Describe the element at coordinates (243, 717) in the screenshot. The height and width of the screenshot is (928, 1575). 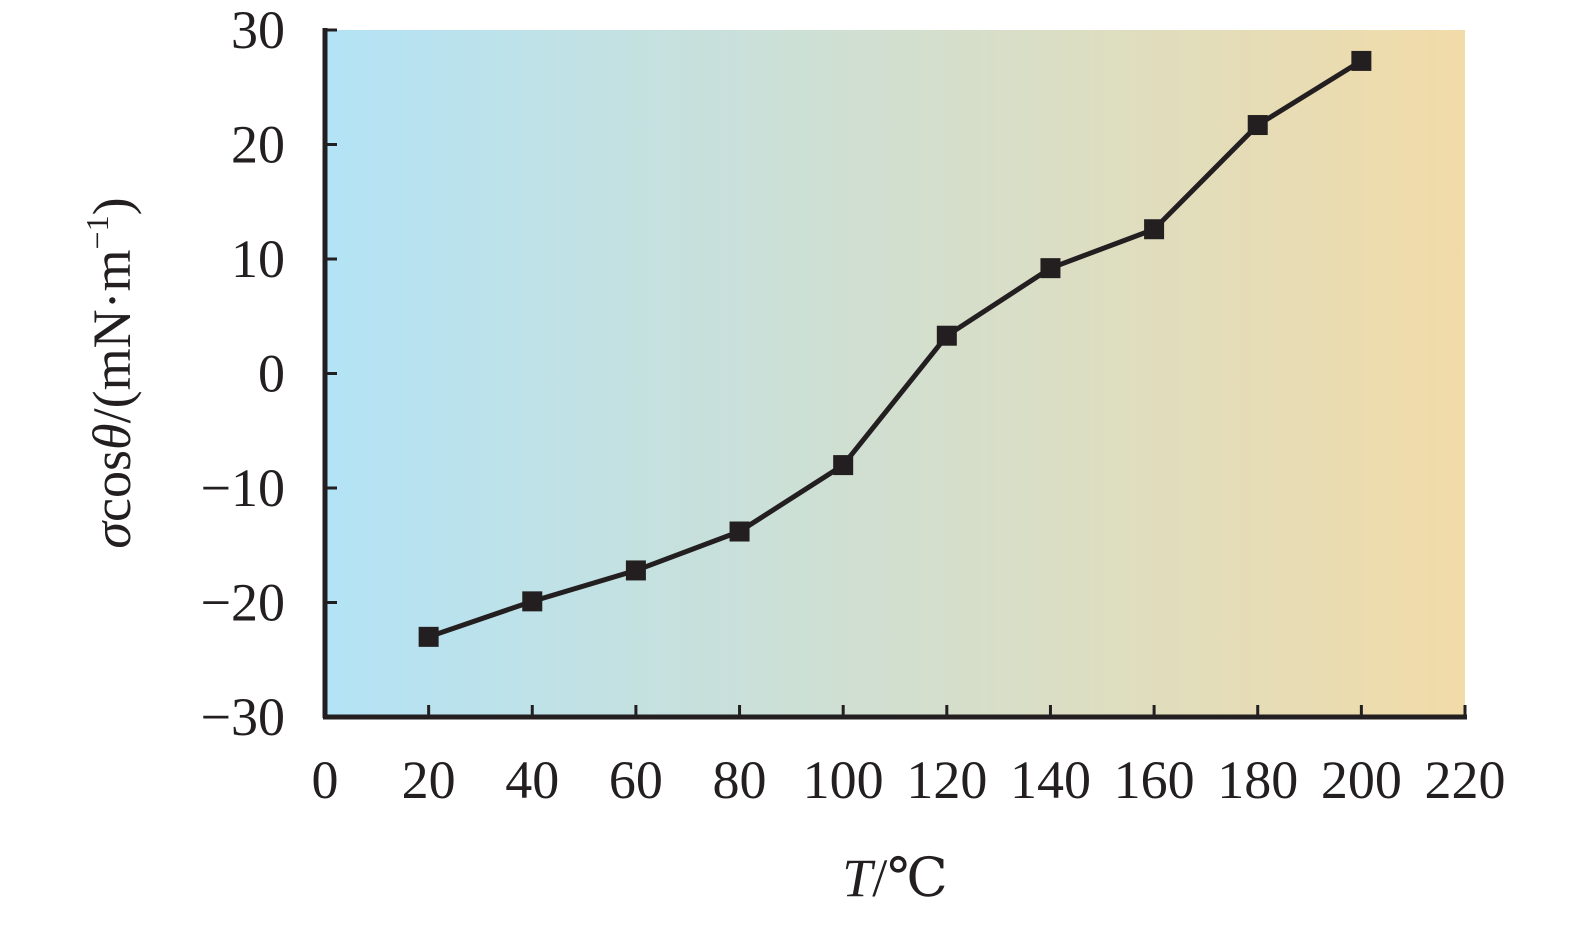
I see `y-tick-label: −30` at that location.